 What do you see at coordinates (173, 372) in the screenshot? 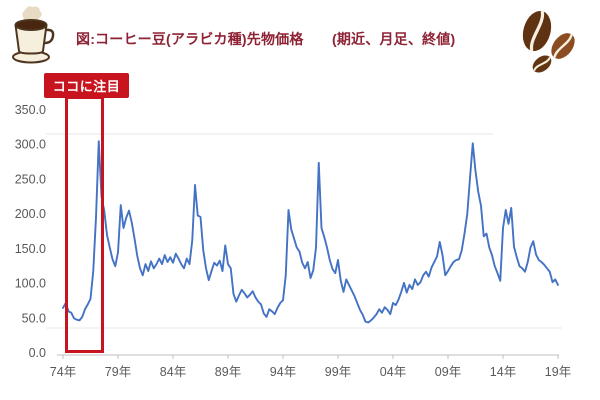
I see `x-tick-label: 84年` at bounding box center [173, 372].